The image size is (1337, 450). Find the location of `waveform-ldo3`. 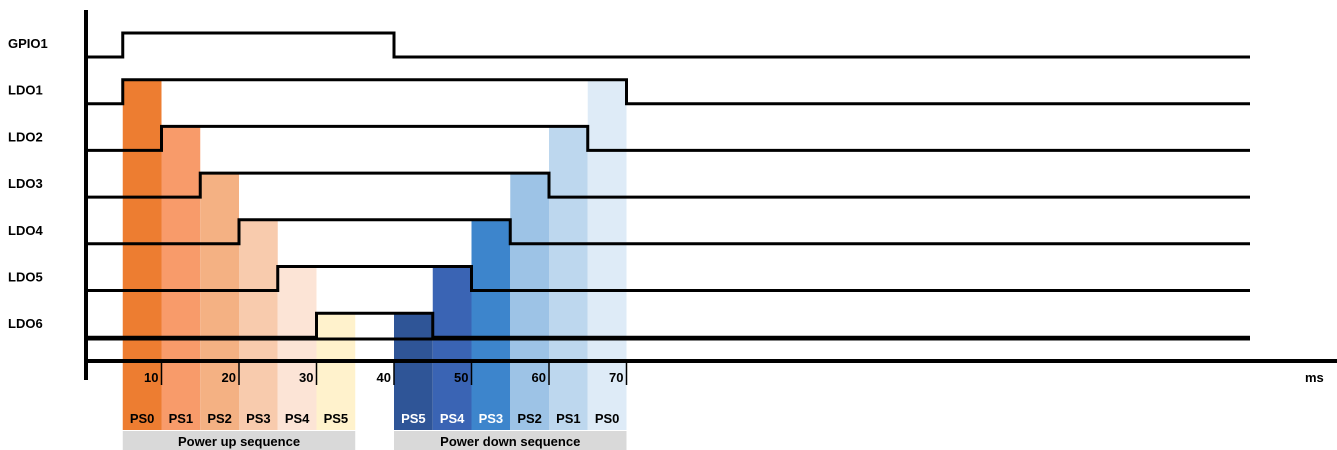

waveform-ldo3 is located at coordinates (668, 185).